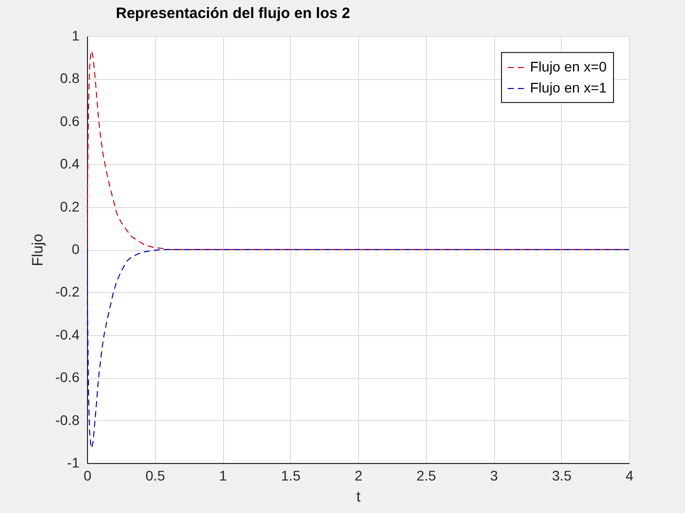 The width and height of the screenshot is (685, 513). Describe the element at coordinates (70, 206) in the screenshot. I see `y-tick-label: 0.2` at that location.